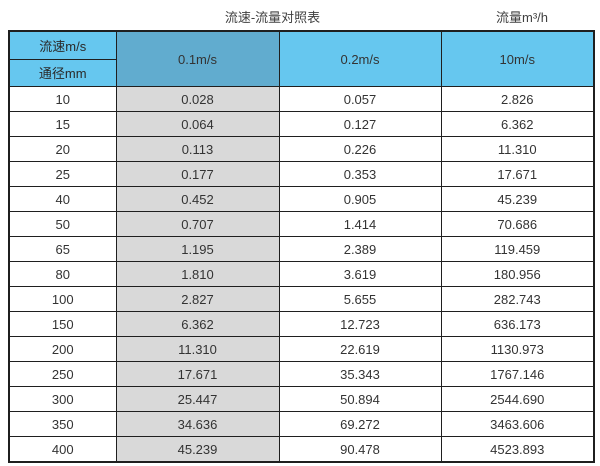 The image size is (600, 466). Describe the element at coordinates (521, 17) in the screenshot. I see `flow-unit-label: 流量m³/h` at that location.